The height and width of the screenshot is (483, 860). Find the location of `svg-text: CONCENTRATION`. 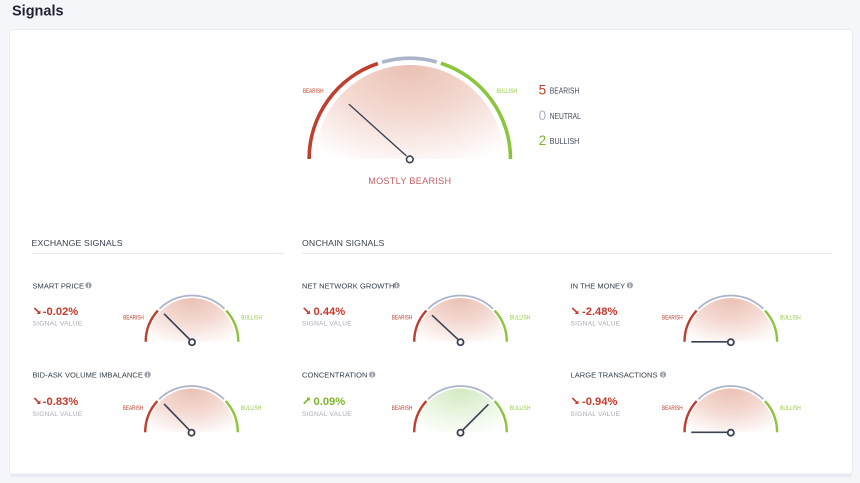

svg-text: CONCENTRATION is located at coordinates (335, 375).